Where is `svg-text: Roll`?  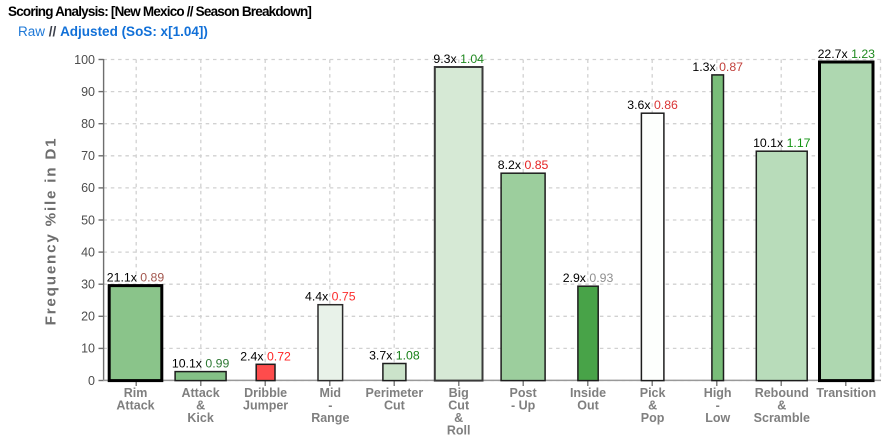 svg-text: Roll is located at coordinates (459, 430).